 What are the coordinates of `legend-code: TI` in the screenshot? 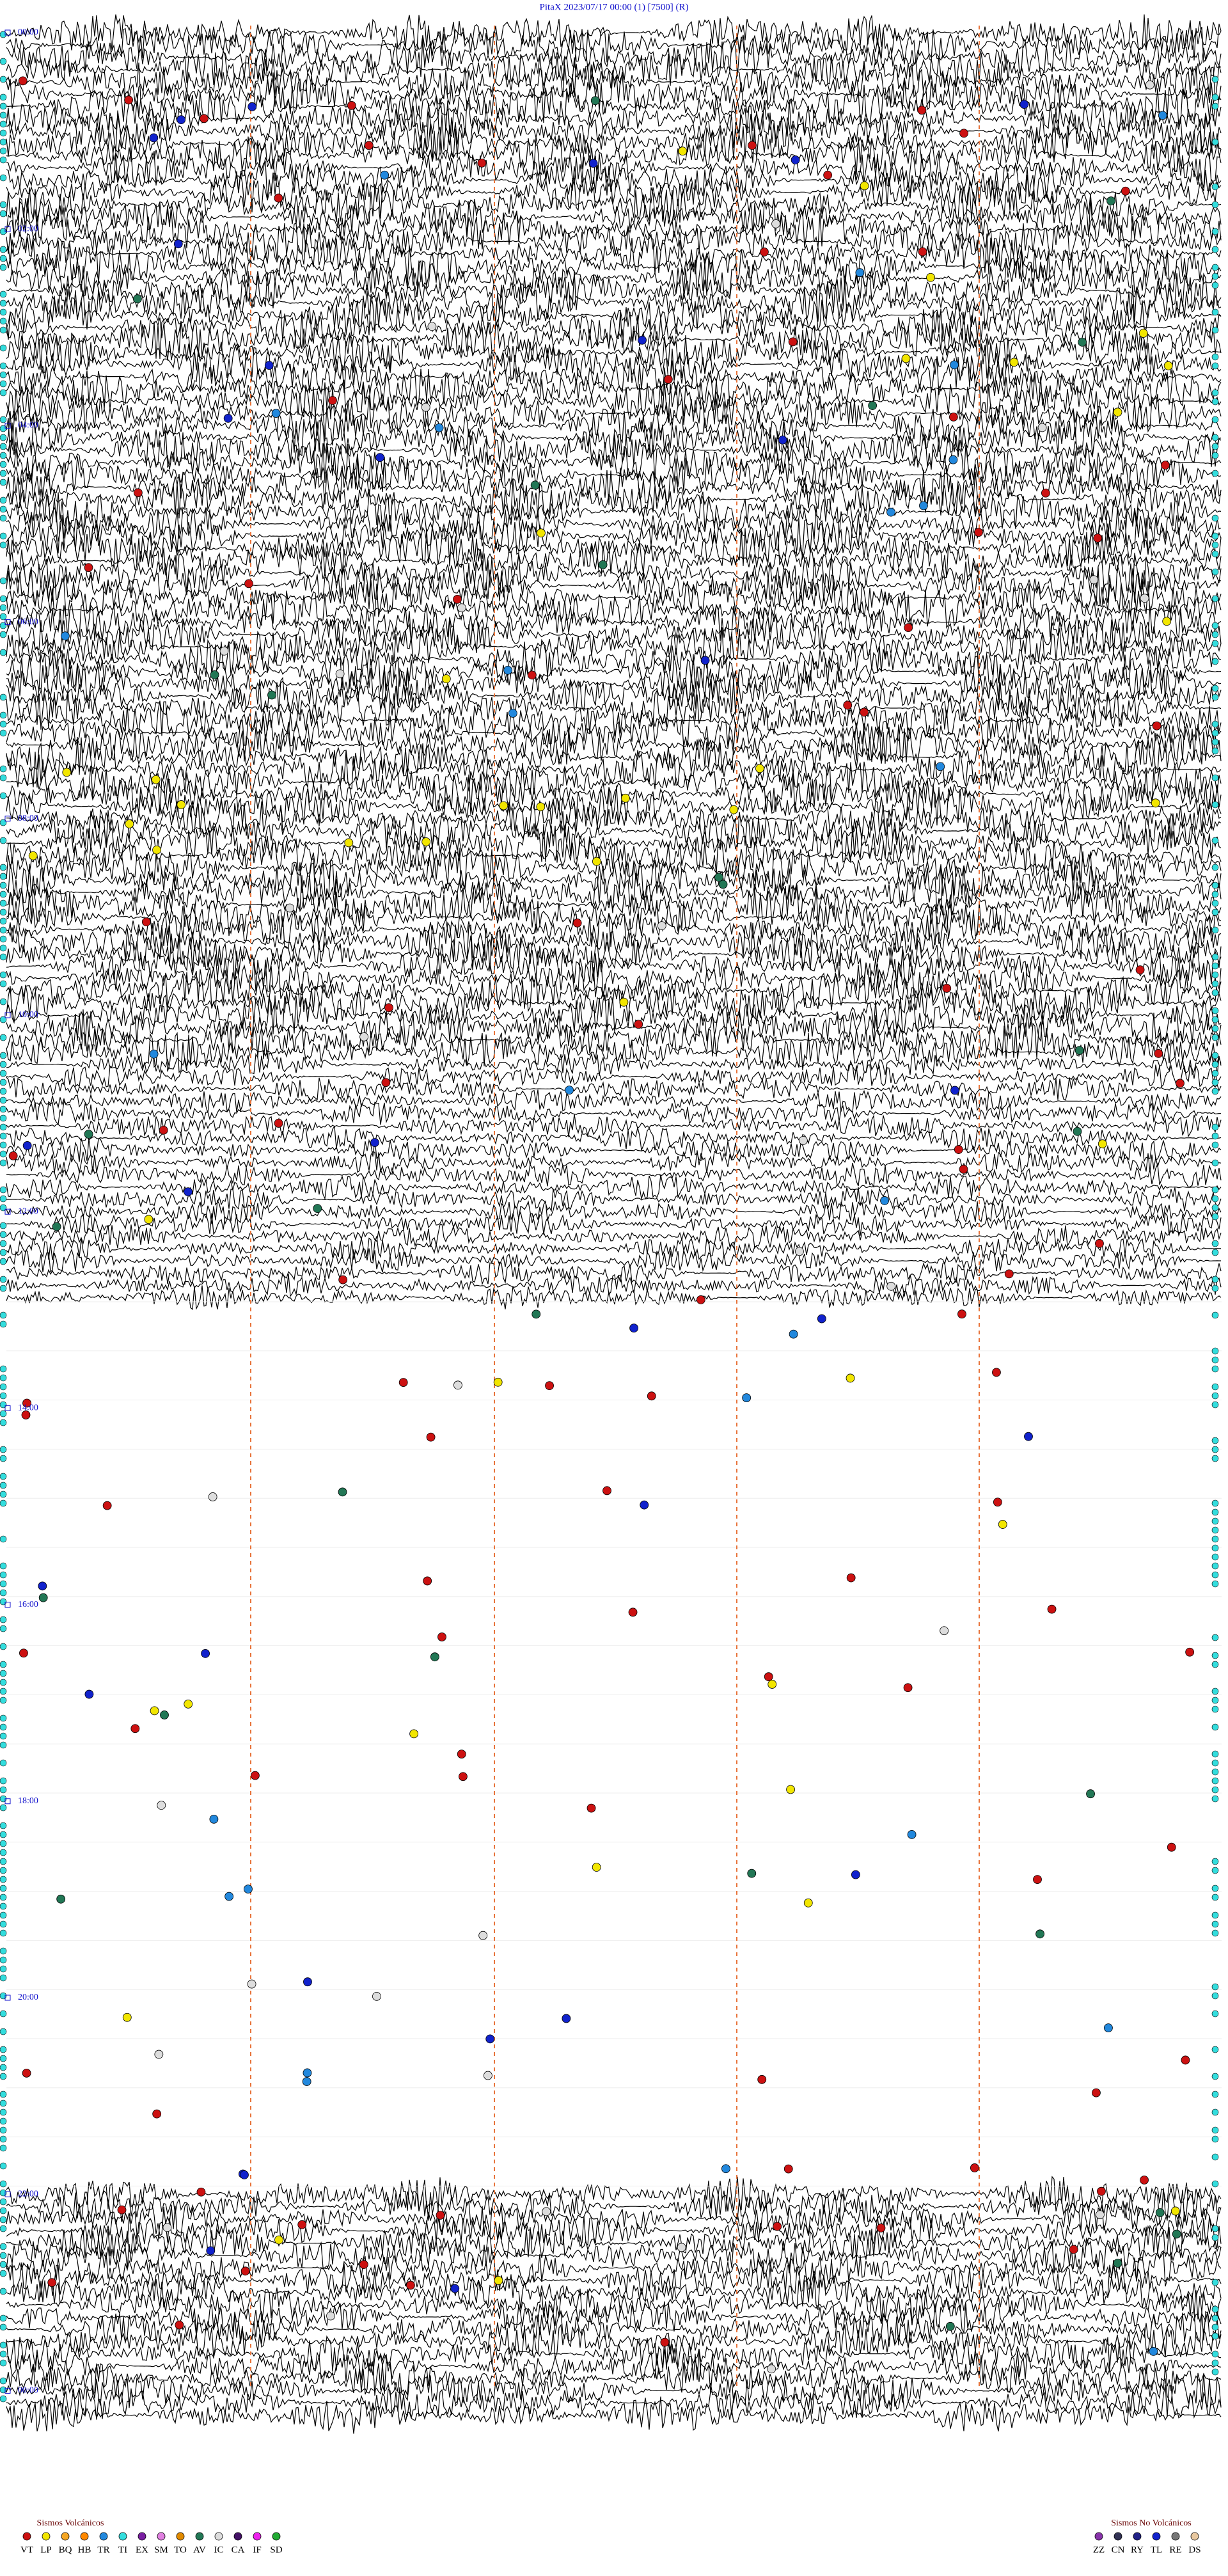 It's located at (122, 2550).